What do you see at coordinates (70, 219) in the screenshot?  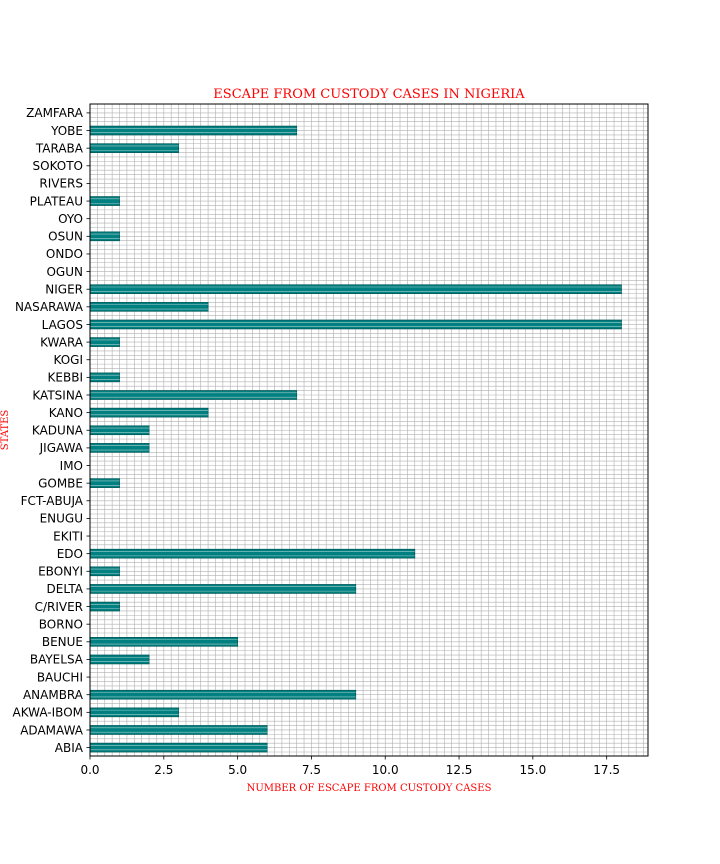 I see `y-tick-label: OYO` at bounding box center [70, 219].